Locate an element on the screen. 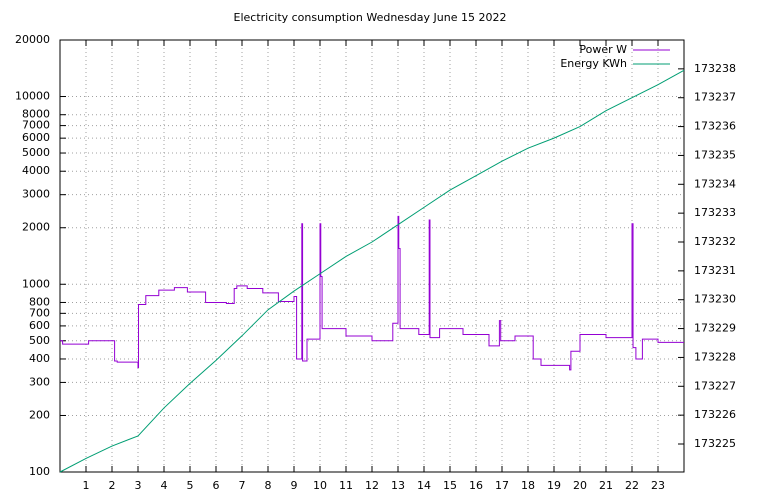 The height and width of the screenshot is (500, 768). y-tick-label: 7000 is located at coordinates (36, 125).